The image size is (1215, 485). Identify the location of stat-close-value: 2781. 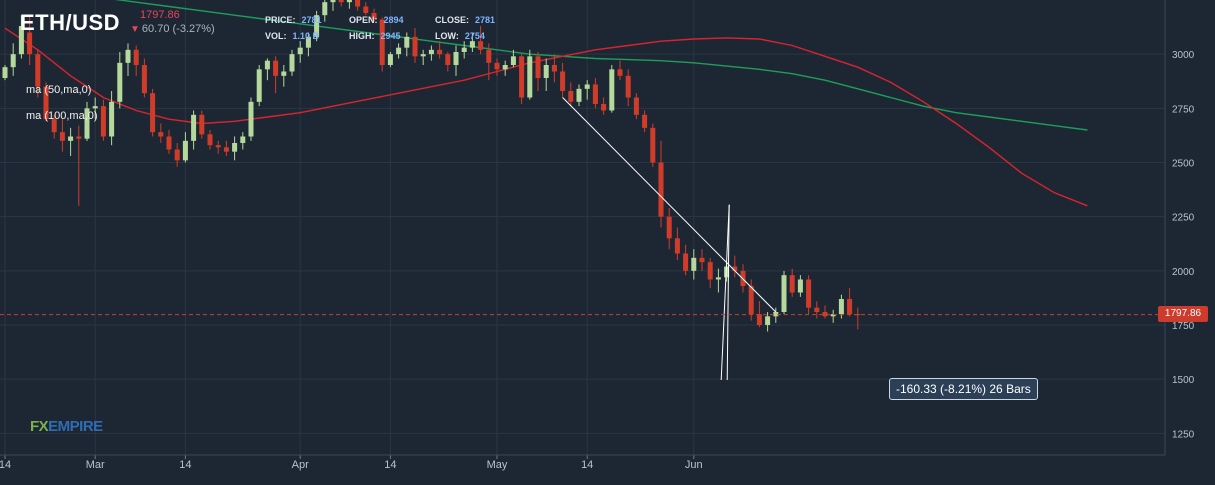
(485, 20).